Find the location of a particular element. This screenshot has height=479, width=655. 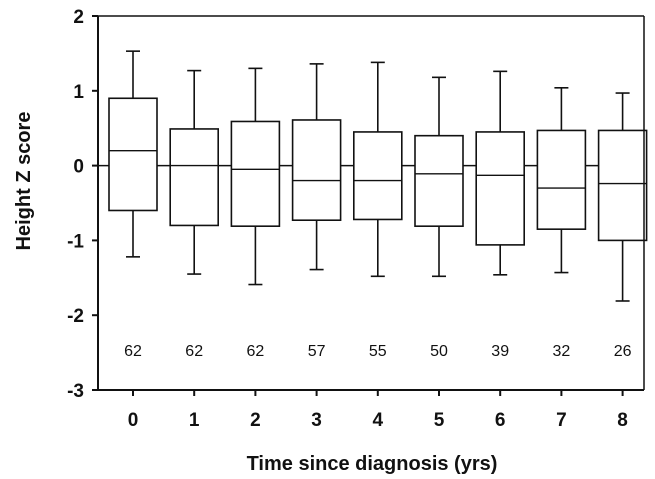

x-tick-label: 3 is located at coordinates (316, 420).